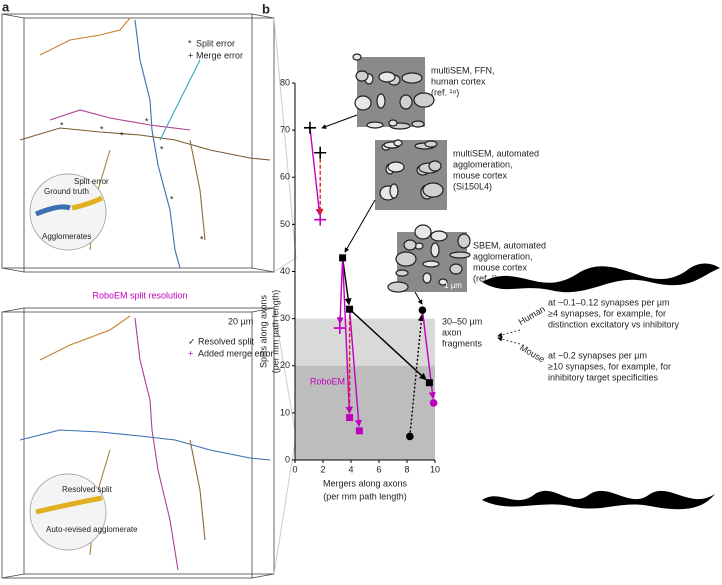 Image resolution: width=722 pixels, height=585 pixels. I want to click on inset-label: Agglomerates, so click(66, 236).